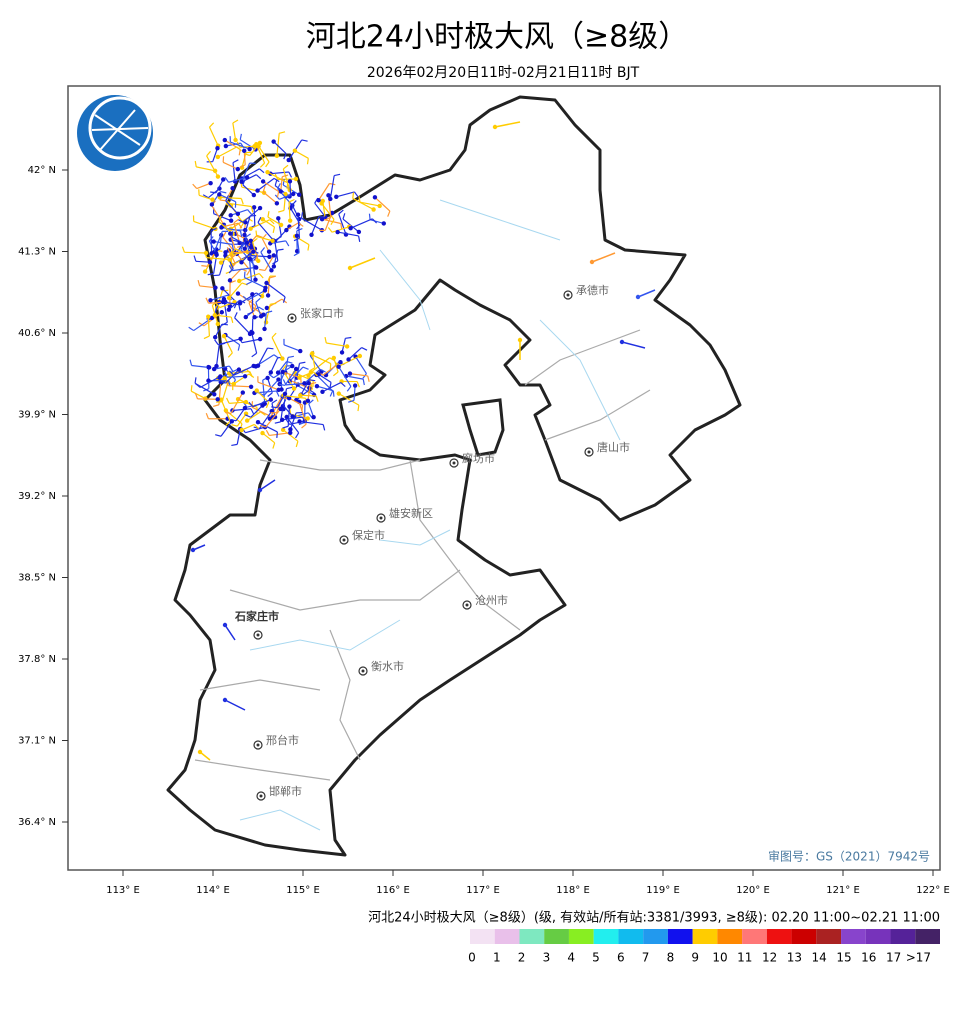 The image size is (960, 1021). What do you see at coordinates (819, 958) in the screenshot?
I see `legend-label: 14` at bounding box center [819, 958].